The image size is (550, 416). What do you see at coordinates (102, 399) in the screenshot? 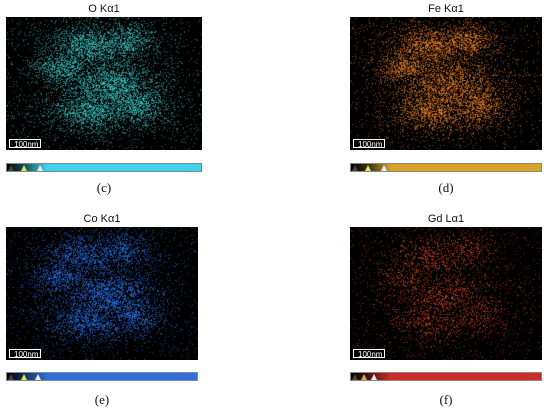
I see `panel-caption: (e)` at bounding box center [102, 399].